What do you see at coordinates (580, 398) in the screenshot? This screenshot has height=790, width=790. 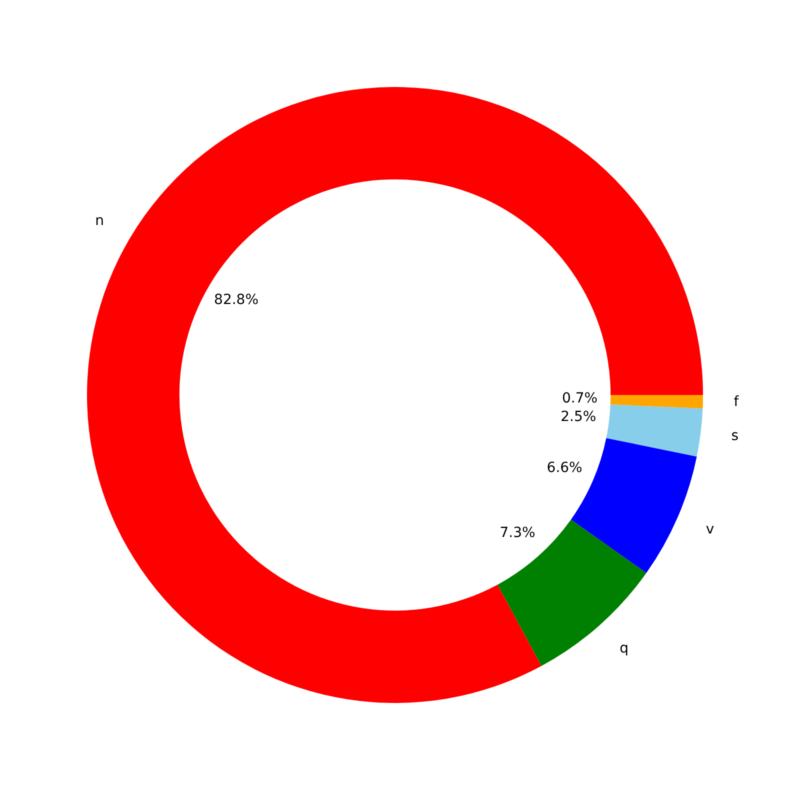 I see `data-label: 0.7%` at bounding box center [580, 398].